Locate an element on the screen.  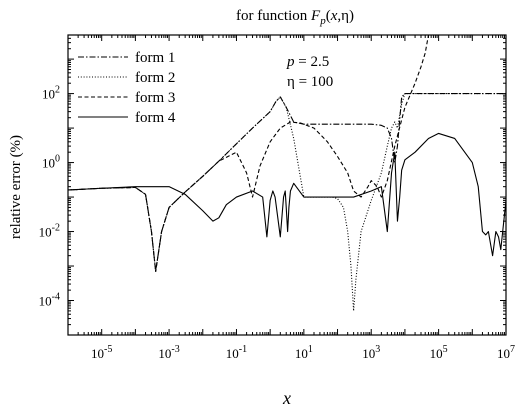
legend-label: form 3 is located at coordinates (155, 98).